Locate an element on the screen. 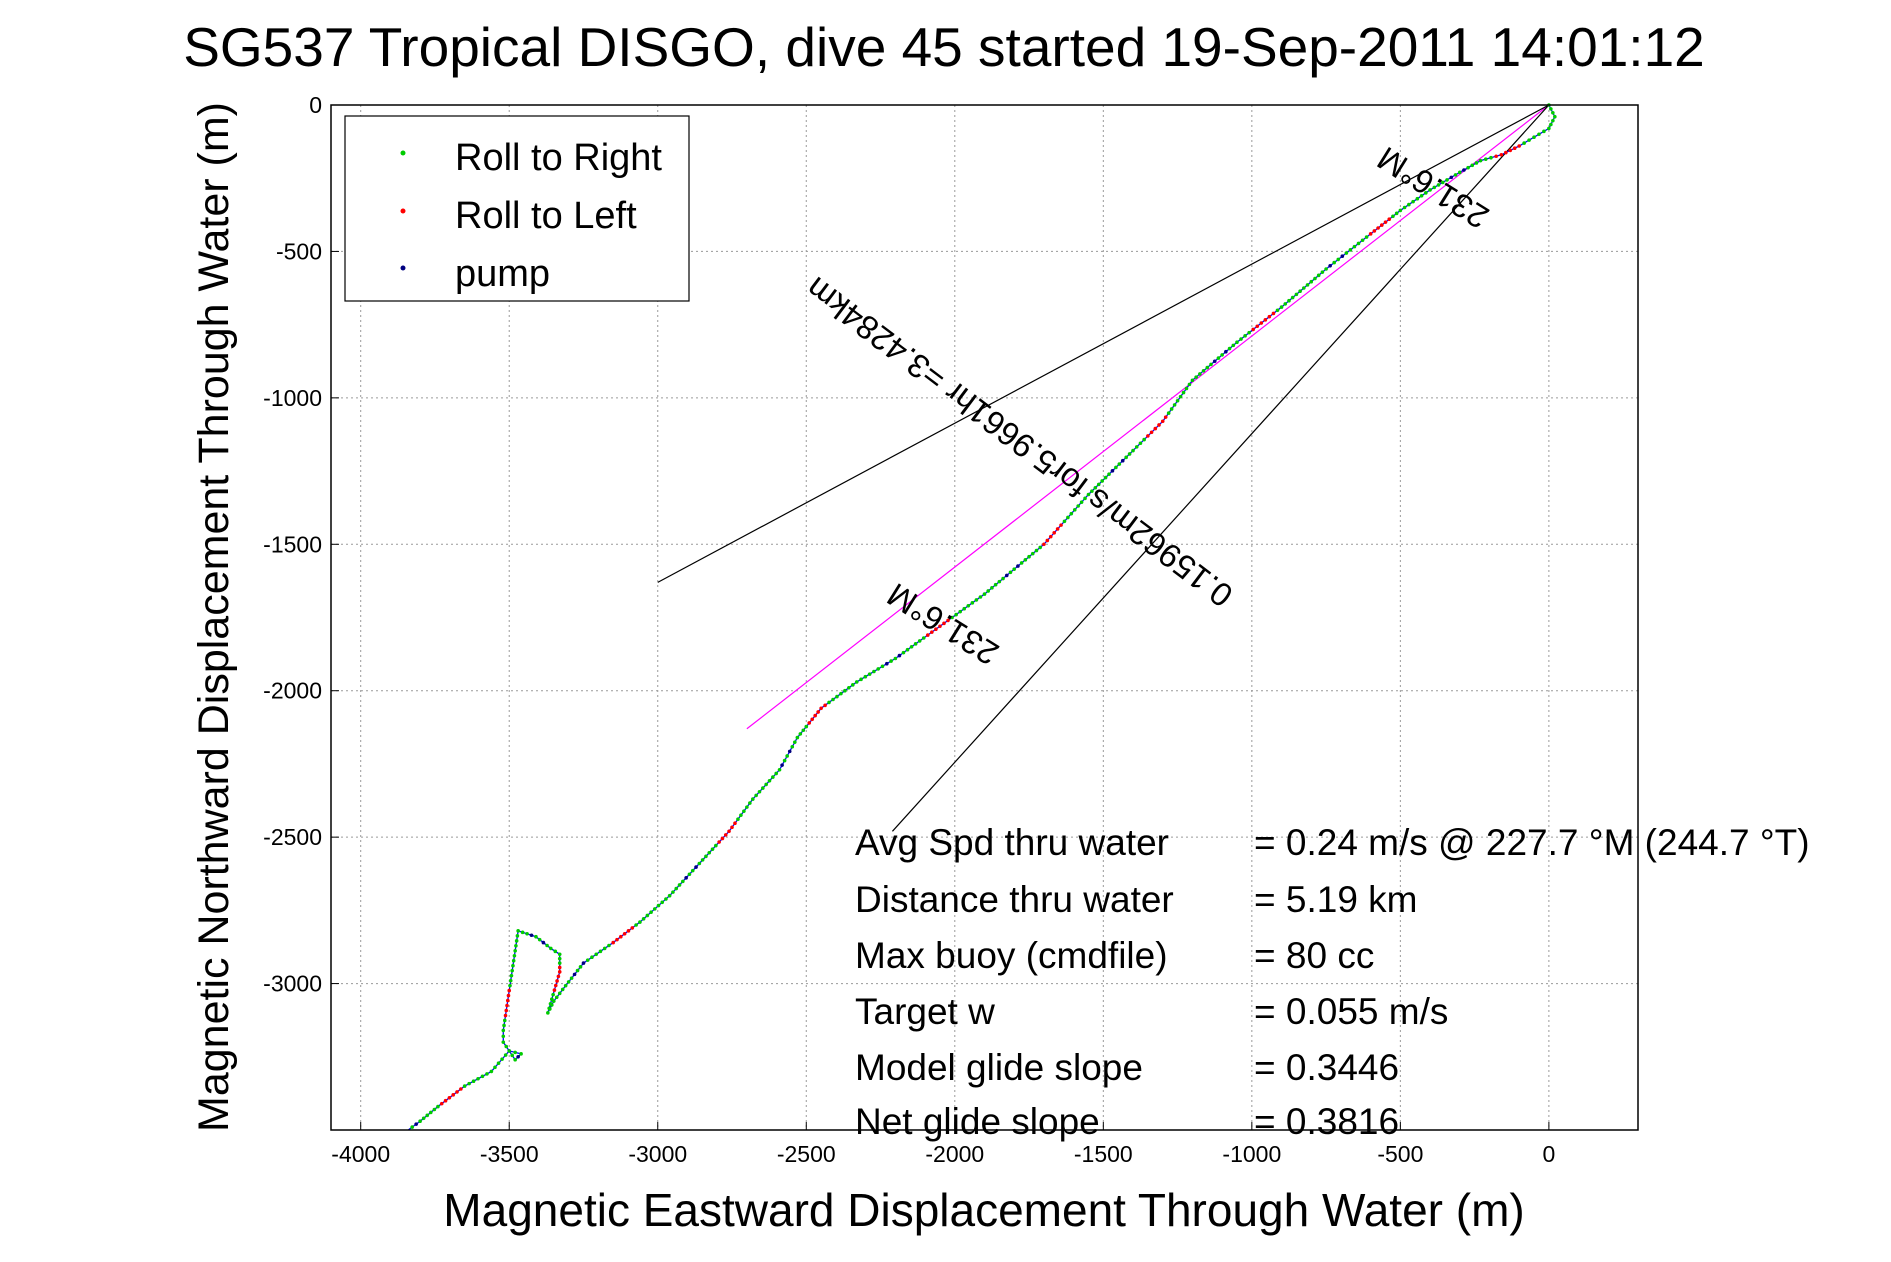 The image size is (1891, 1262). legend: Roll to Right Roll to Left pump is located at coordinates (517, 208).